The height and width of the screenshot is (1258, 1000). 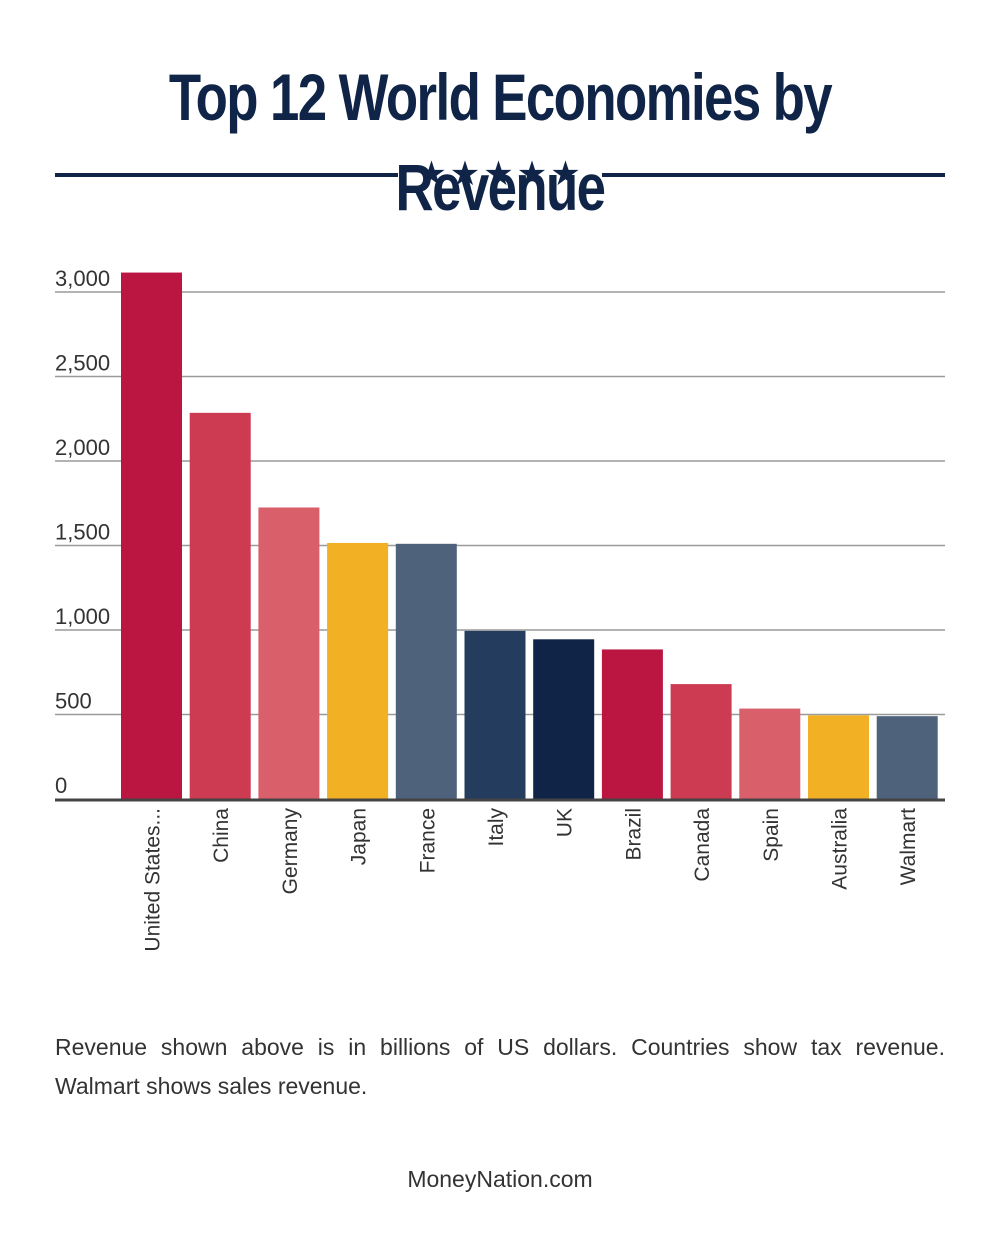 What do you see at coordinates (908, 847) in the screenshot?
I see `x-tick-label: Walmart` at bounding box center [908, 847].